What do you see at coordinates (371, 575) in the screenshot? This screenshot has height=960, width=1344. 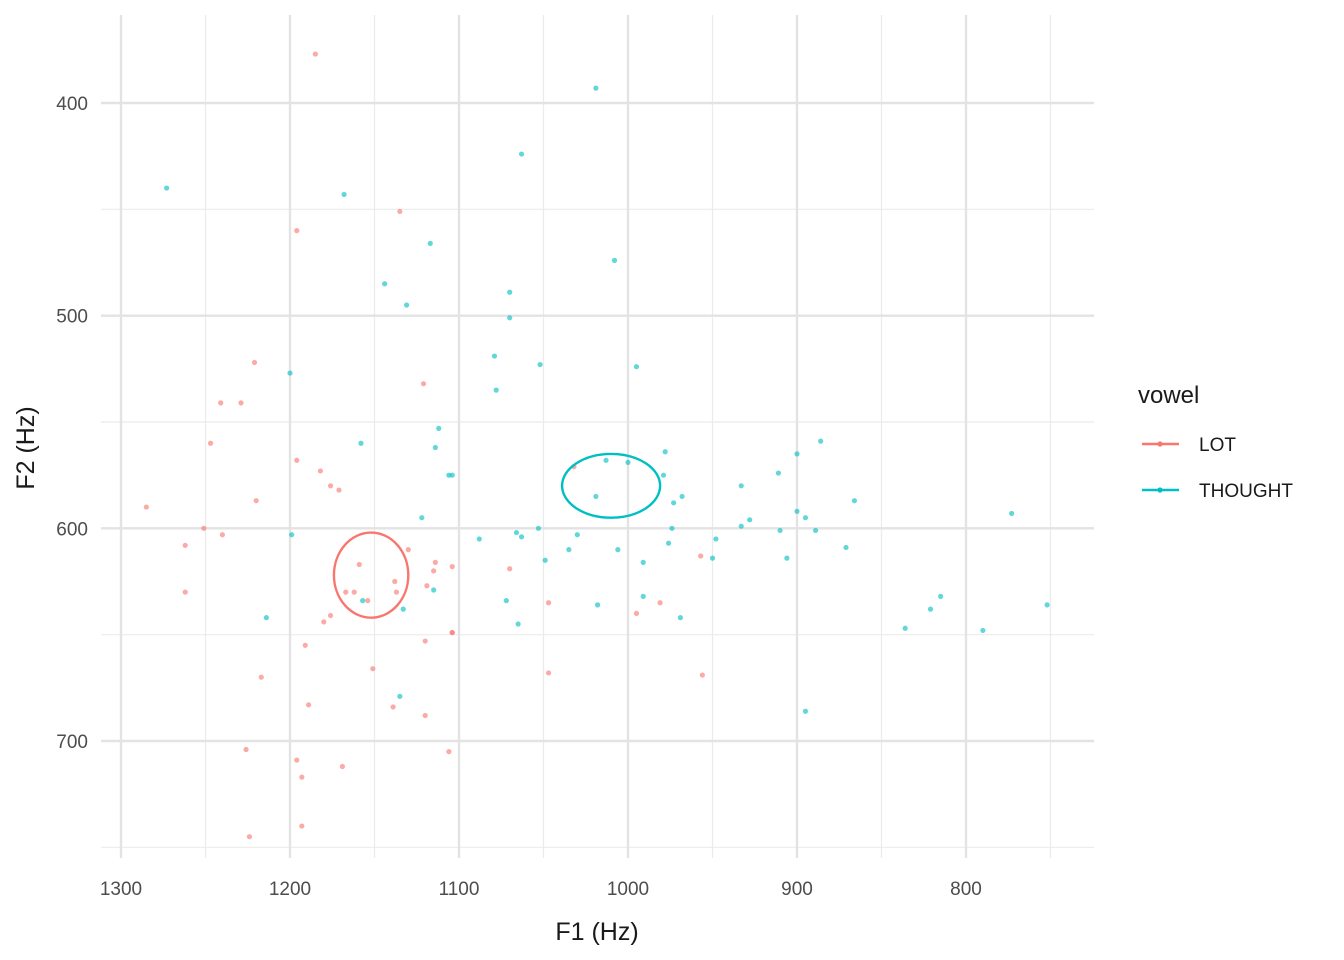 I see `lot-ellipse` at bounding box center [371, 575].